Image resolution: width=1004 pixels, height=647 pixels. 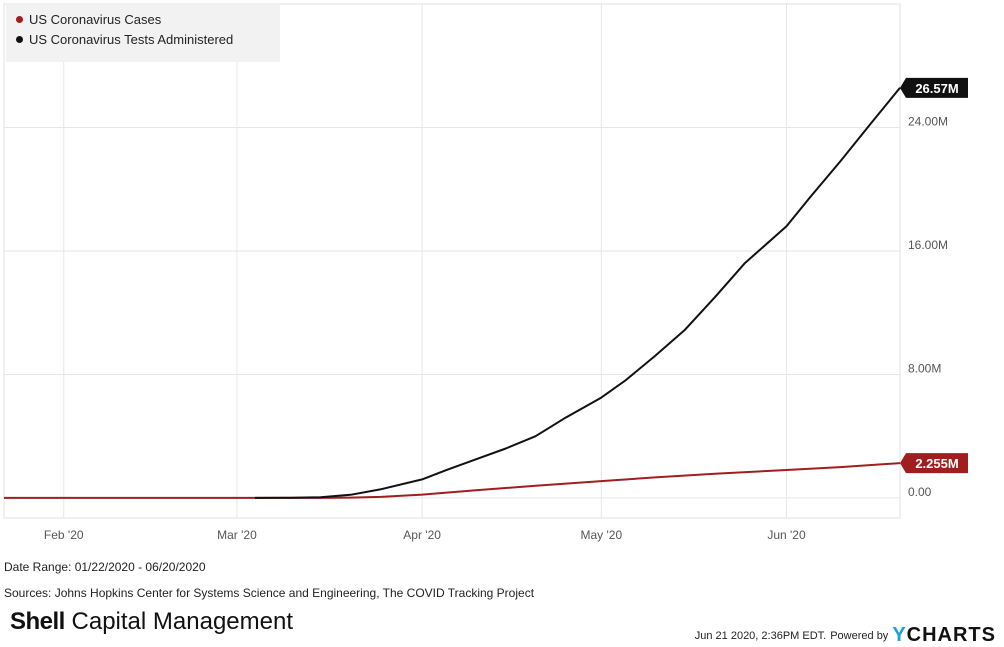 What do you see at coordinates (237, 535) in the screenshot?
I see `x-tick-label-1: Mar '20` at bounding box center [237, 535].